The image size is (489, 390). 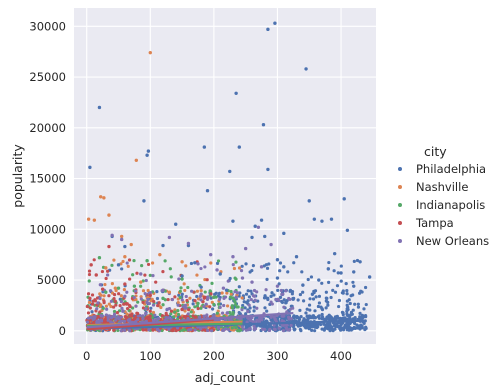 I want to click on legend-entry: Philadelphia, so click(x=451, y=169).